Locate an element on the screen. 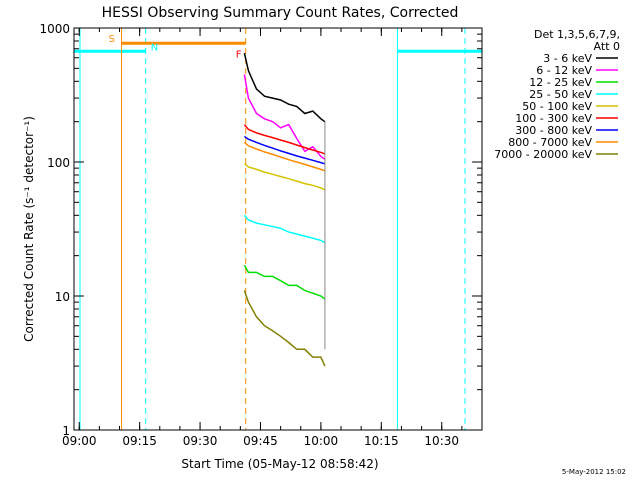  x-tick-label: 10:00 is located at coordinates (321, 441).